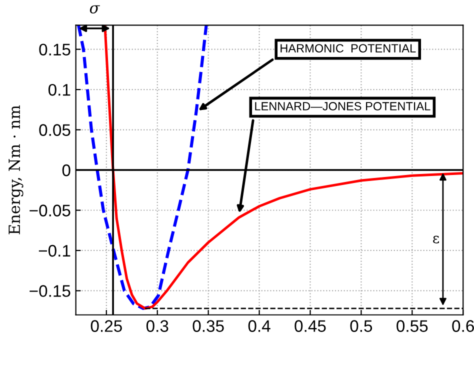 Image resolution: width=474 pixels, height=370 pixels. Describe the element at coordinates (50, 291) in the screenshot. I see `y-tick-label: −0.15` at that location.